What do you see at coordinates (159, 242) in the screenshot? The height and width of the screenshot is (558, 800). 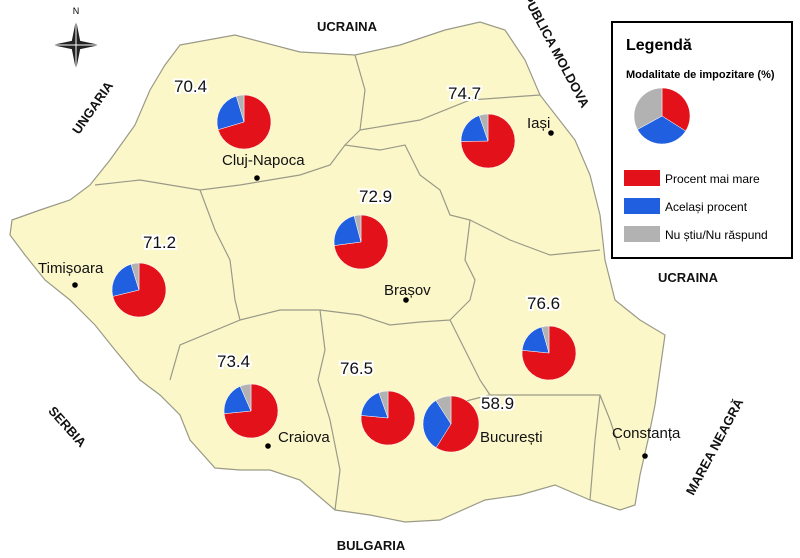 I see `value-label: 71.2` at bounding box center [159, 242].